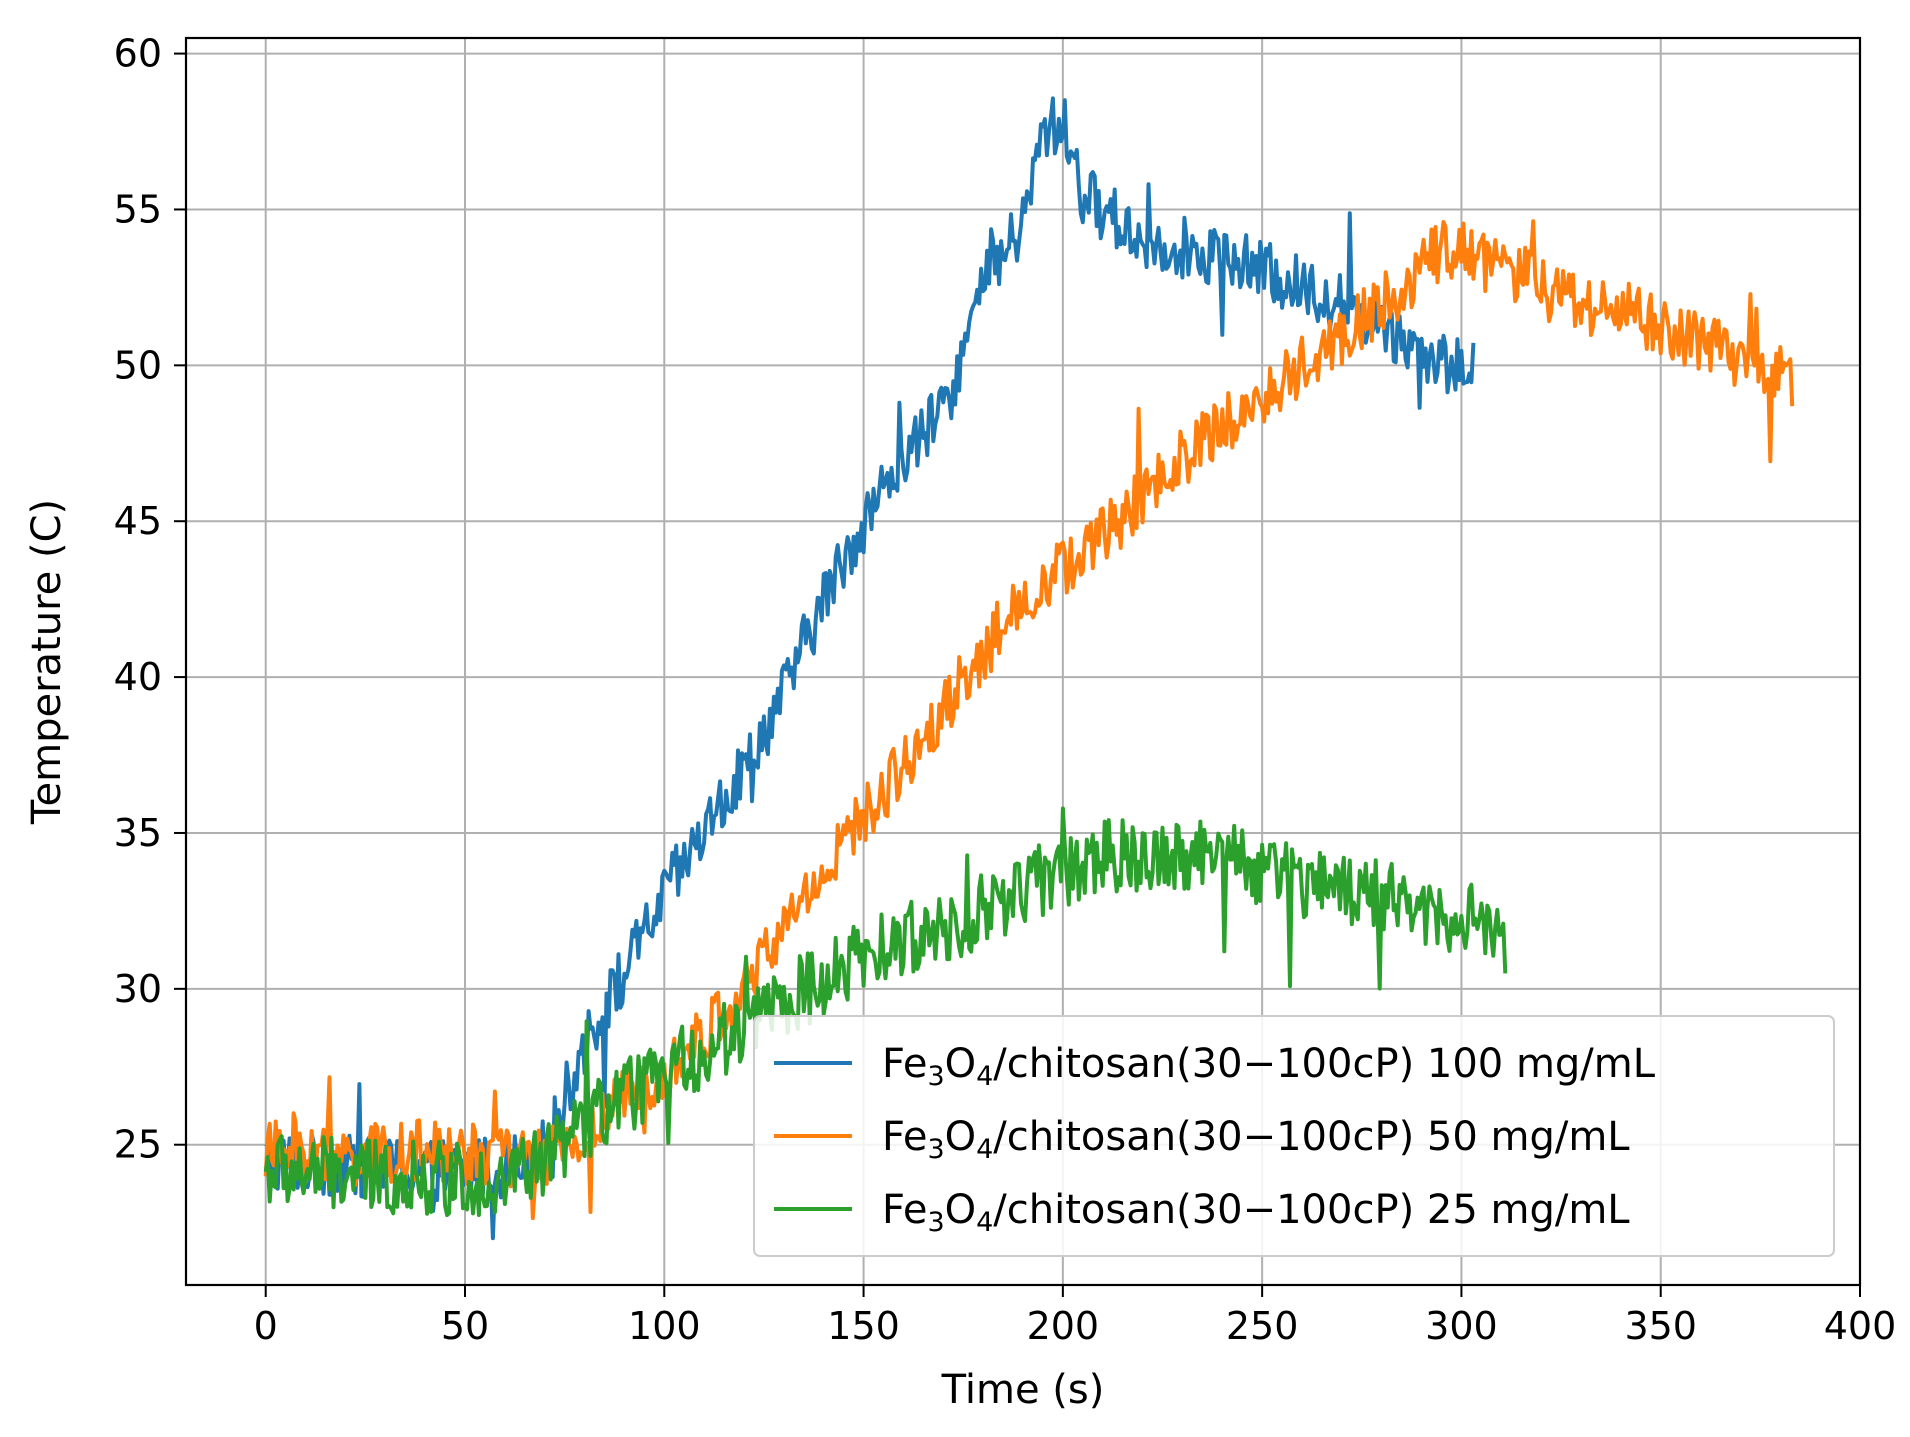 This screenshot has height=1437, width=1910. What do you see at coordinates (138, 1145) in the screenshot?
I see `y-tick-label: 25` at bounding box center [138, 1145].